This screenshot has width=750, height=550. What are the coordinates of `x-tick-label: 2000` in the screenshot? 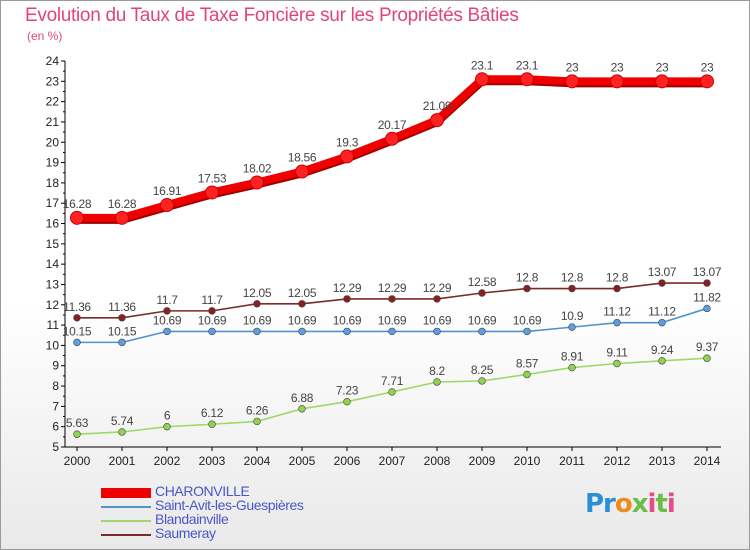 It's located at (77, 461).